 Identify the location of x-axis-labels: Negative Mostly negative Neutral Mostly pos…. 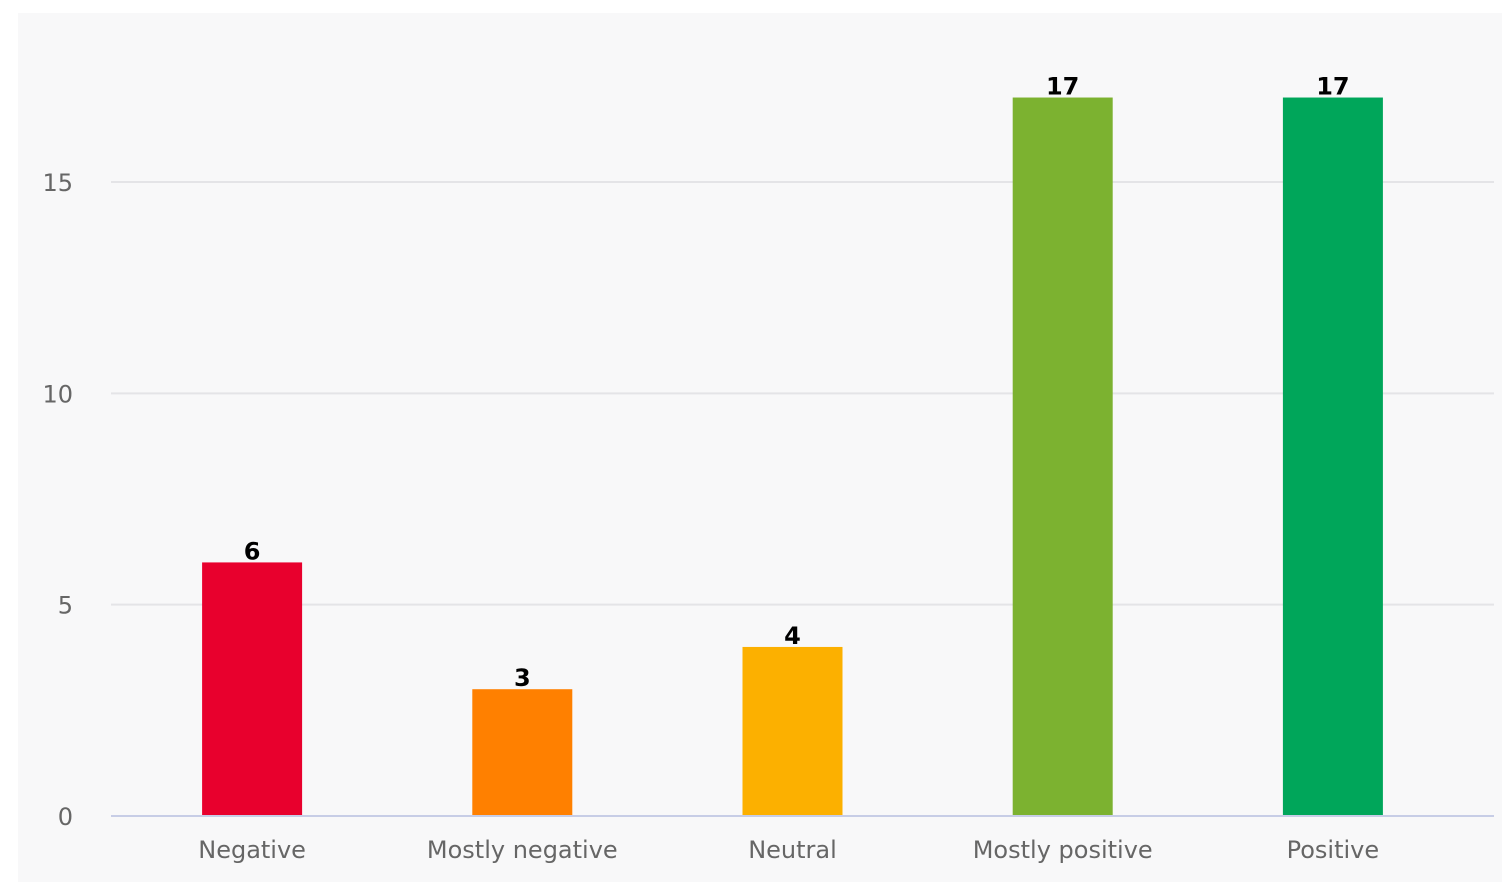
(788, 850).